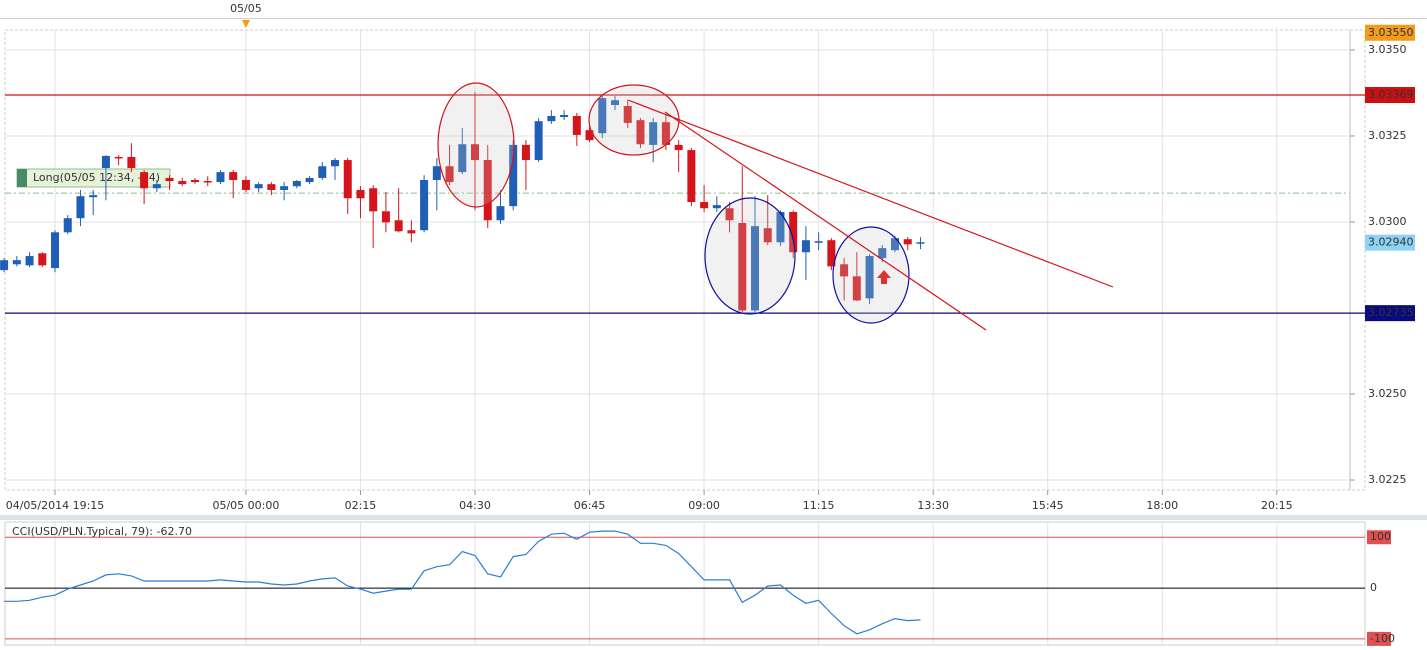  What do you see at coordinates (246, 8) in the screenshot?
I see `day-marker-label: 05/05` at bounding box center [246, 8].